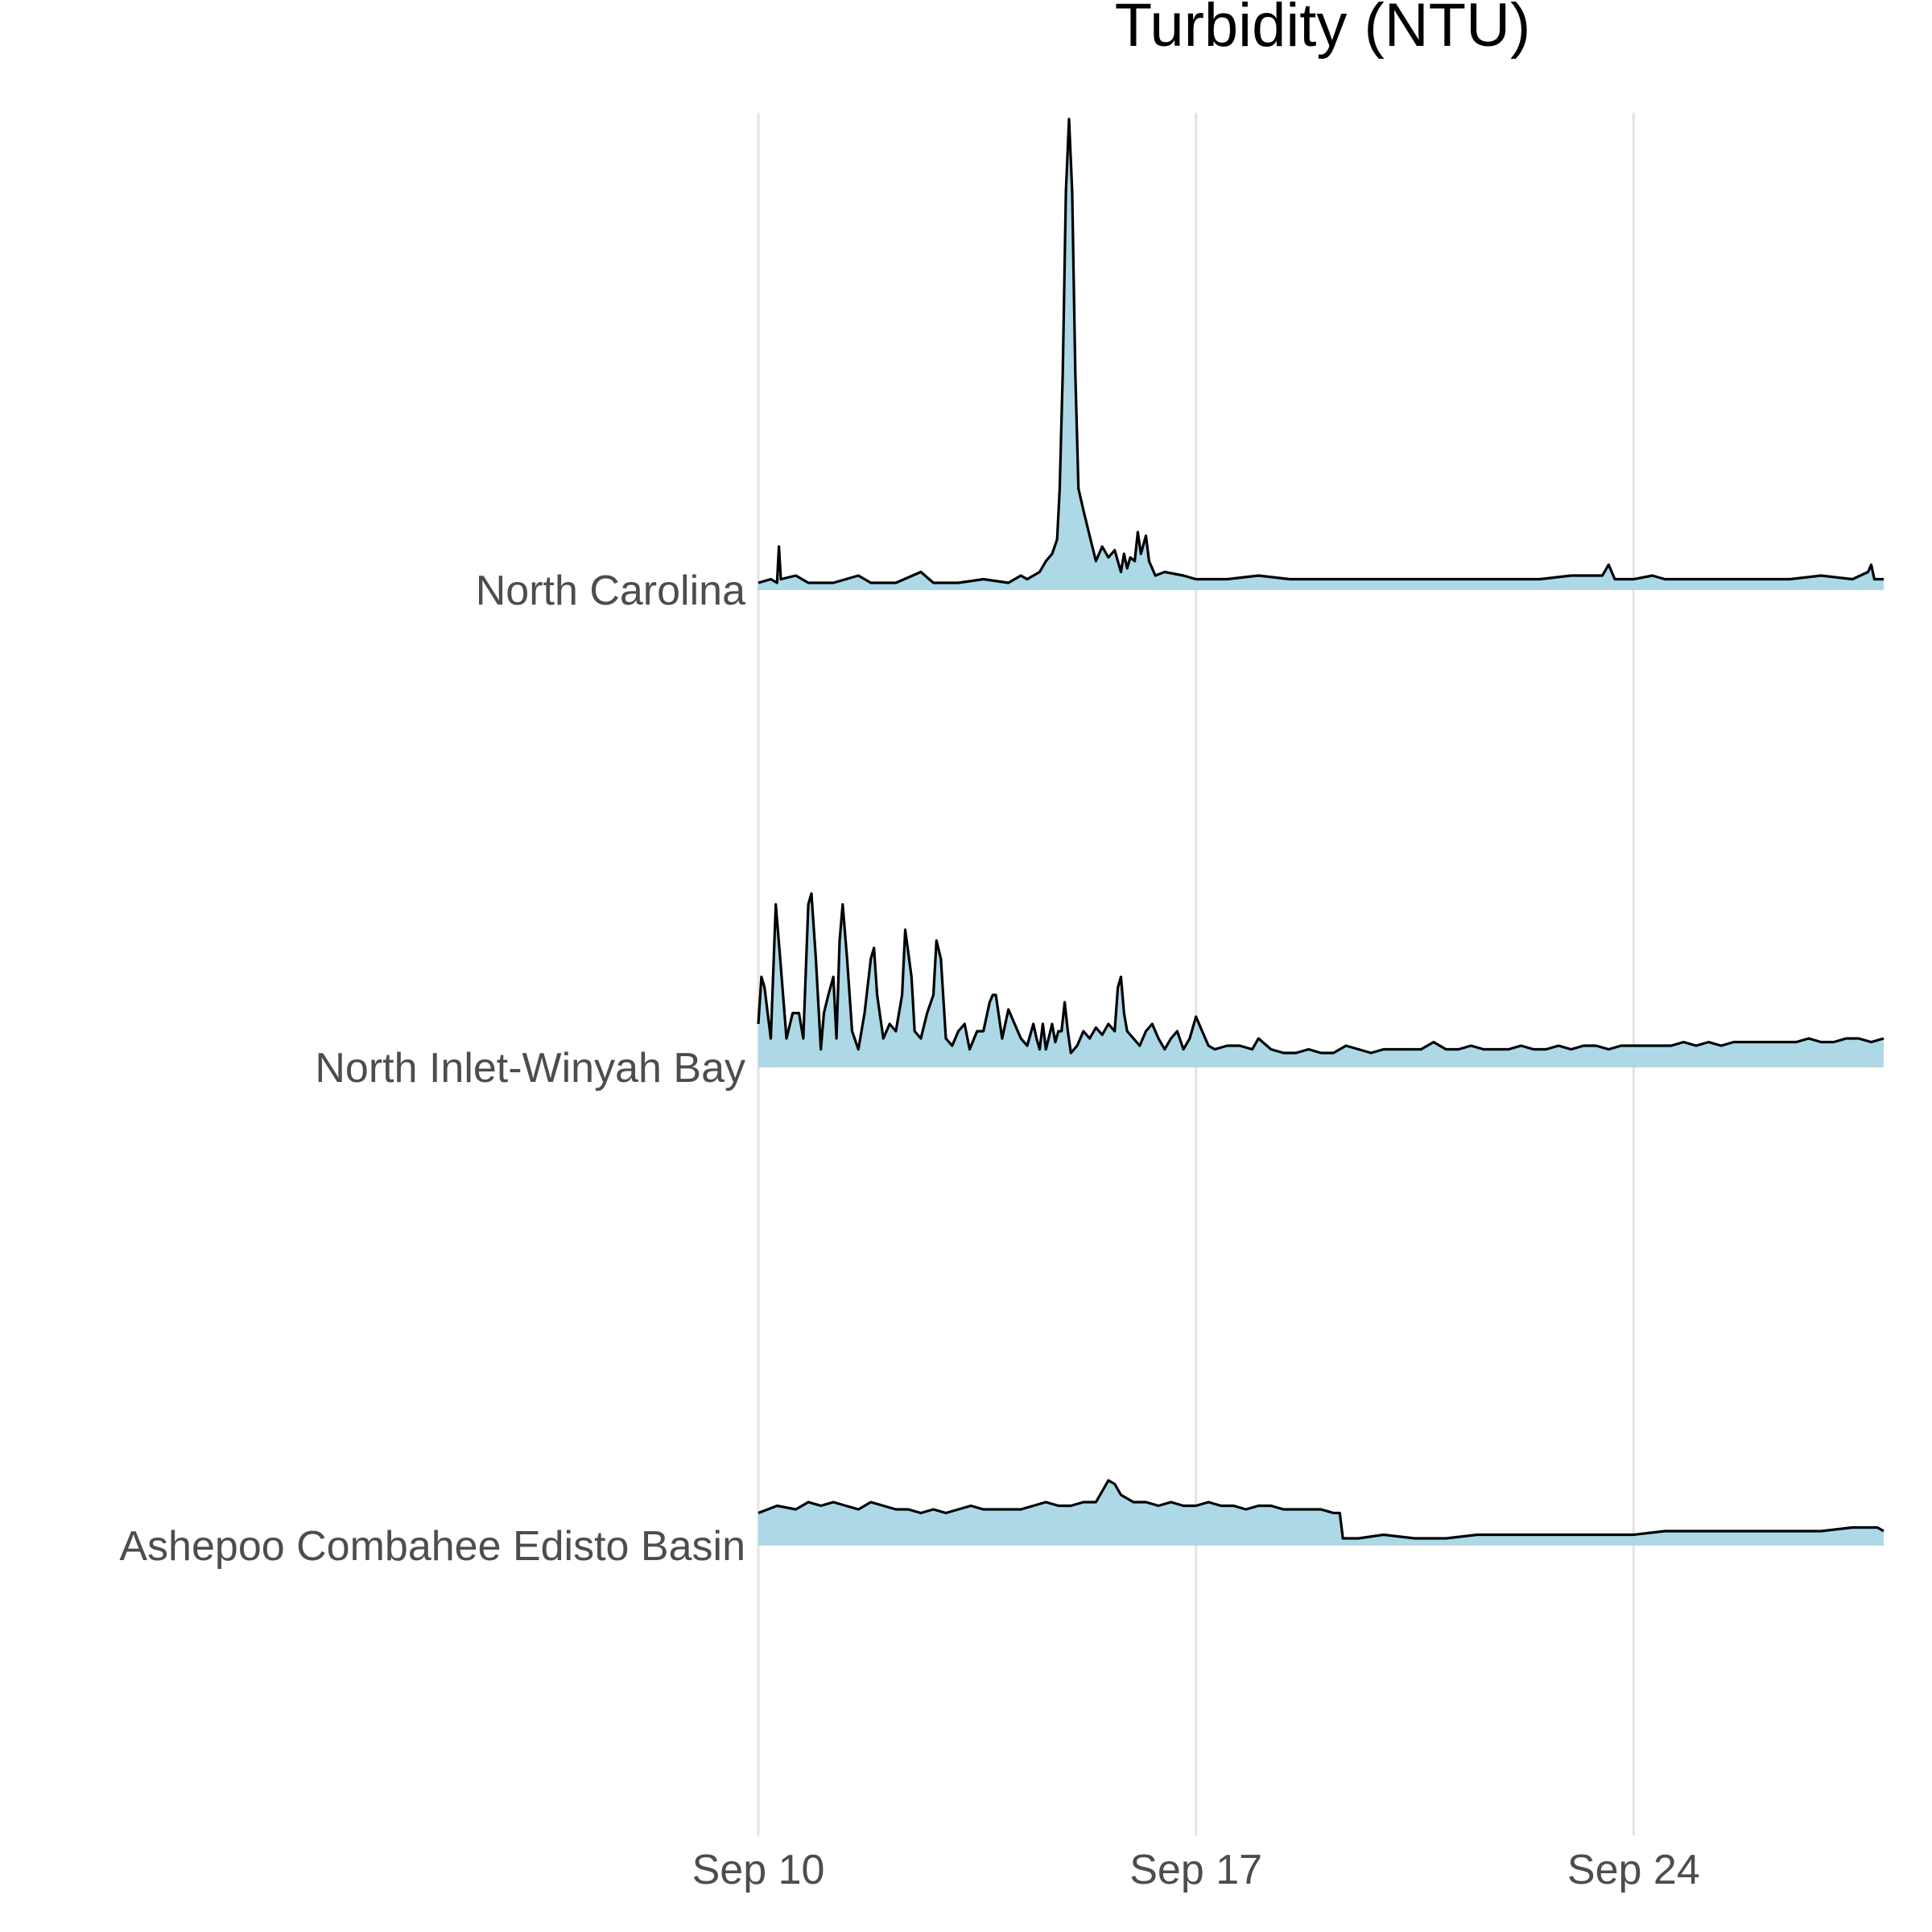 Image resolution: width=1932 pixels, height=1932 pixels. I want to click on series-label-2: Ashepoo Combahee Edisto Basin, so click(432, 1546).